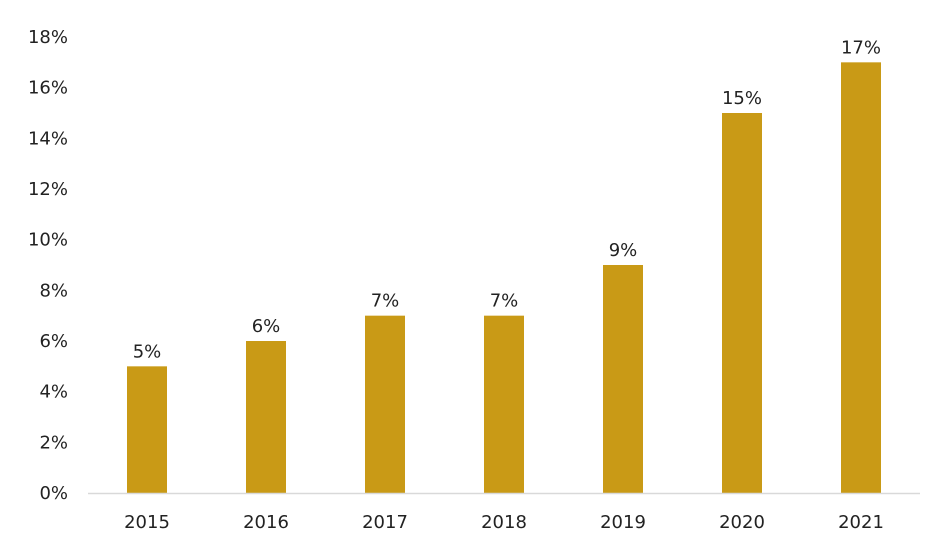 The width and height of the screenshot is (932, 560). What do you see at coordinates (48, 37) in the screenshot?
I see `y-tick-label: 18%` at bounding box center [48, 37].